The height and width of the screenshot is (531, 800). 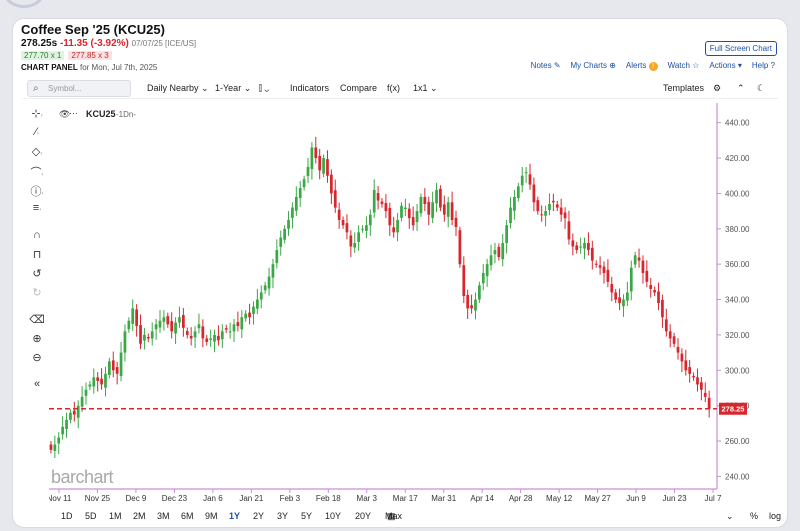 What do you see at coordinates (37, 208) in the screenshot?
I see `fibonacci-tool: ≡›` at bounding box center [37, 208].